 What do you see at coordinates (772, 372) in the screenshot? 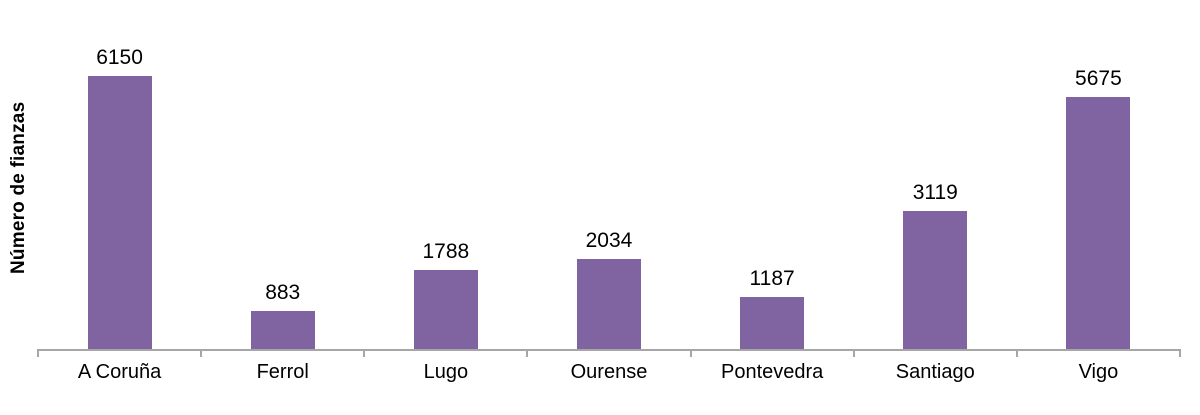
I see `category-label: Pontevedra` at bounding box center [772, 372].